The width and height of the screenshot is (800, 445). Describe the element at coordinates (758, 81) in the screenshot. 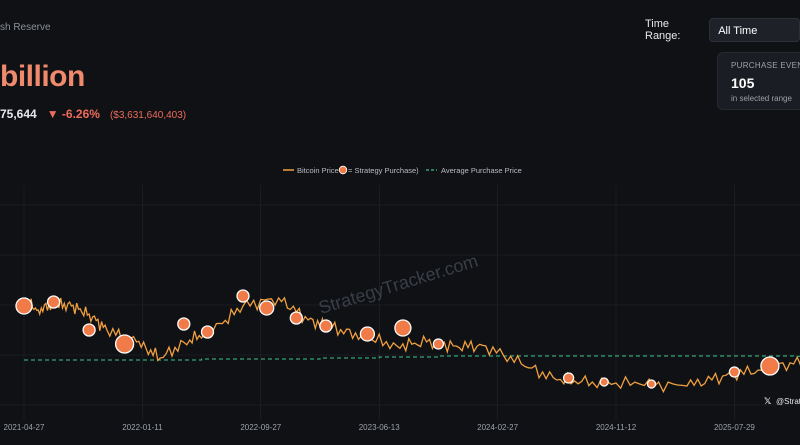

I see `purchase-events-card: PURCHASE EVENTS 105 in selected range` at that location.